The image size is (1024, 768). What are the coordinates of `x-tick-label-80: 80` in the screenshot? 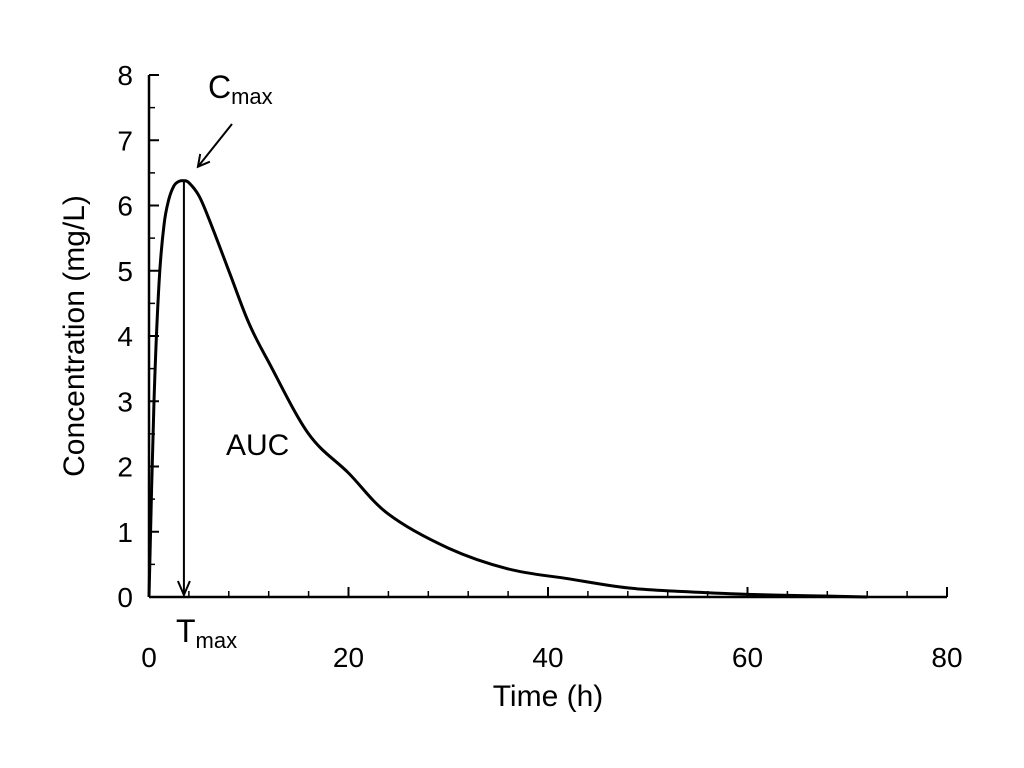 It's located at (946, 657).